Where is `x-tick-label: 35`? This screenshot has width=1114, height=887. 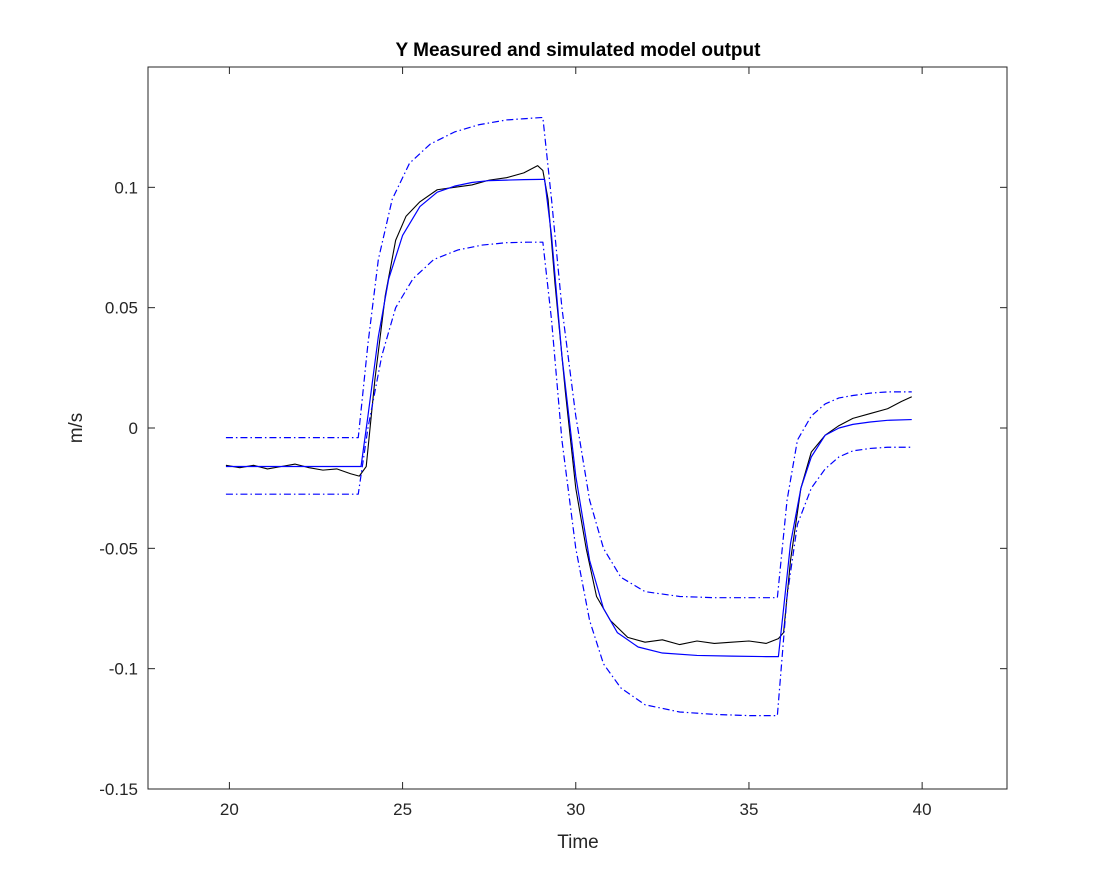
x-tick-label: 35 is located at coordinates (748, 809).